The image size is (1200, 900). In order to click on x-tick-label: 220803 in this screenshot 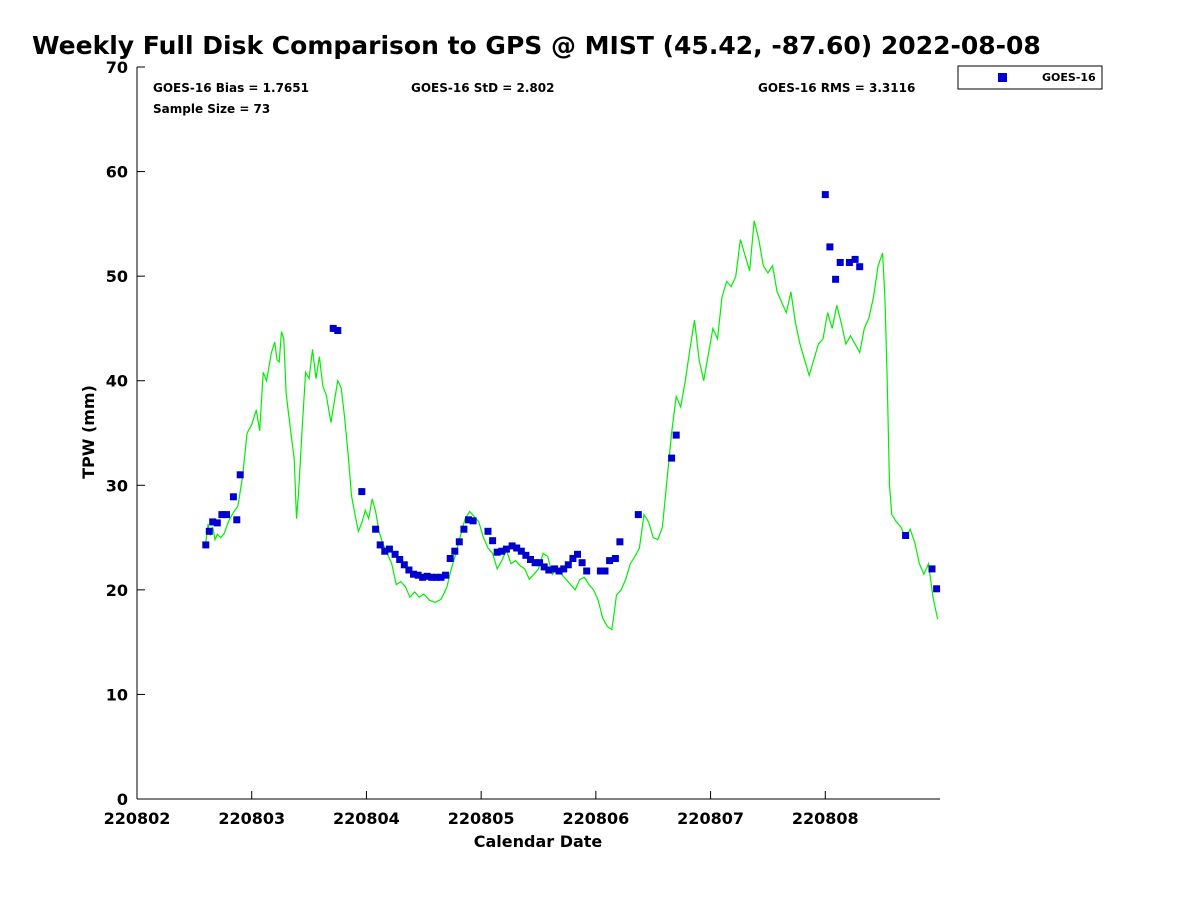, I will do `click(251, 818)`.